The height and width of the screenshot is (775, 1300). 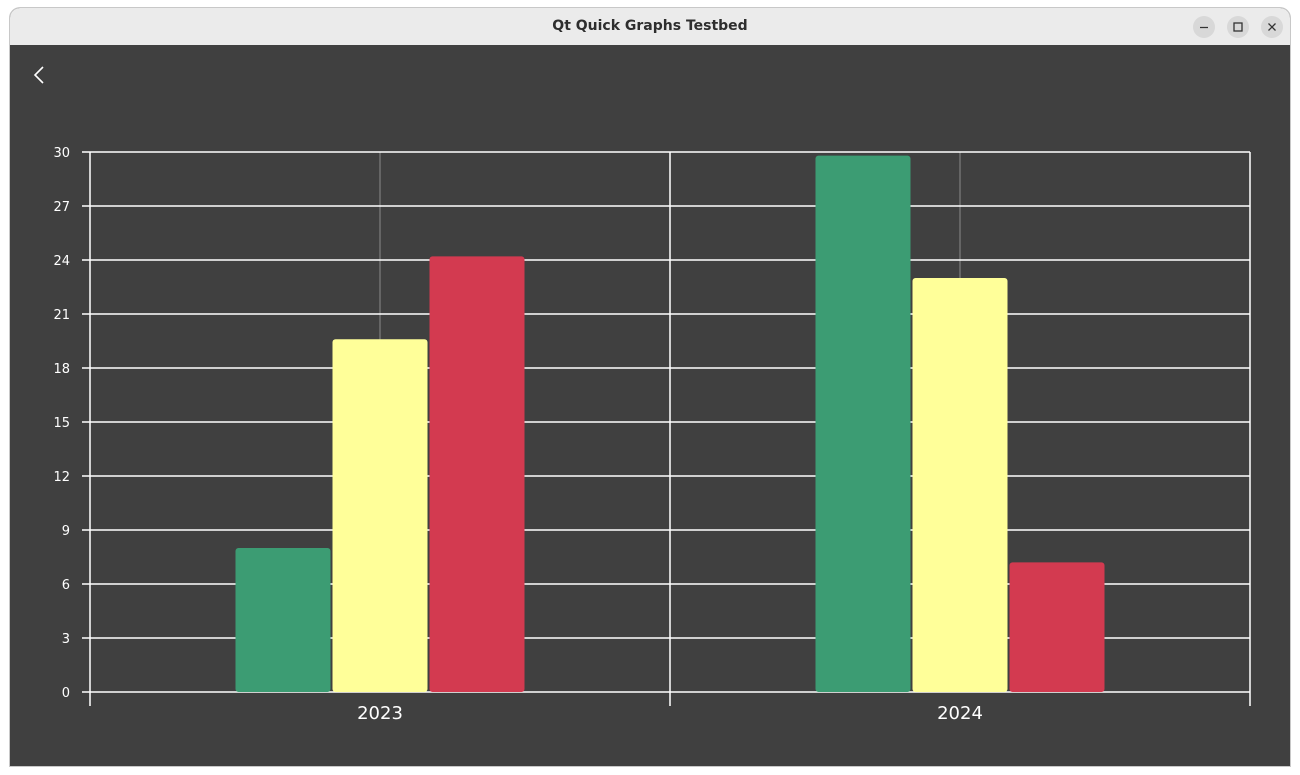 What do you see at coordinates (66, 639) in the screenshot?
I see `y-tick-label: 3` at bounding box center [66, 639].